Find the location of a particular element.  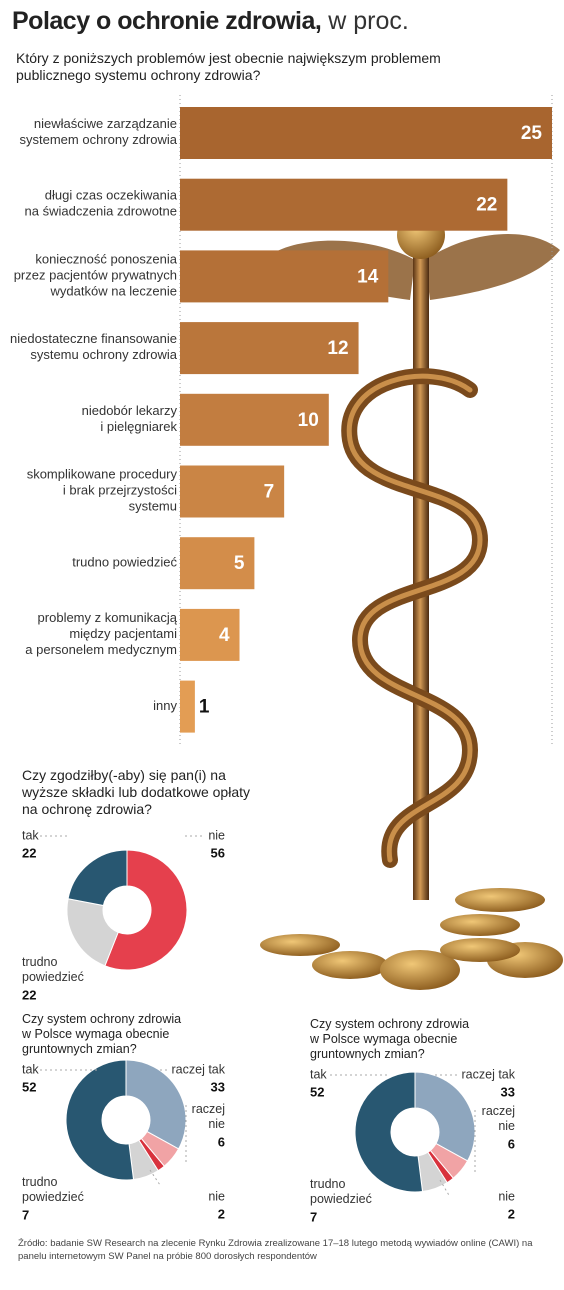

value-label: 25 is located at coordinates (532, 133).